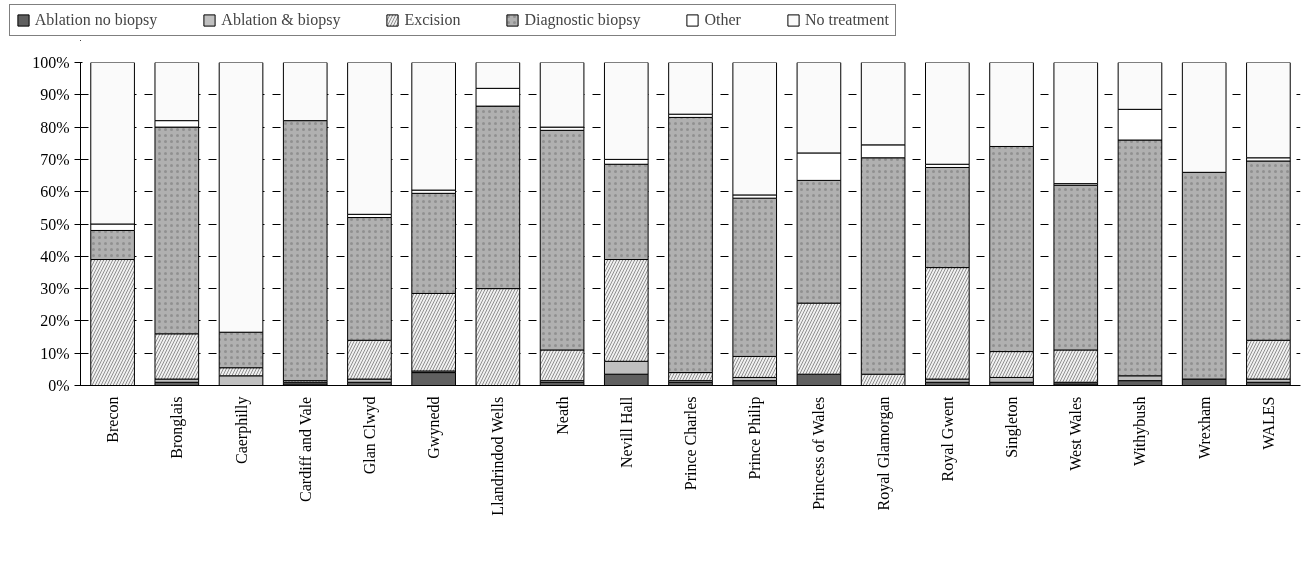 This screenshot has height=569, width=1315. I want to click on y-tick-label: 0%, so click(59, 385).